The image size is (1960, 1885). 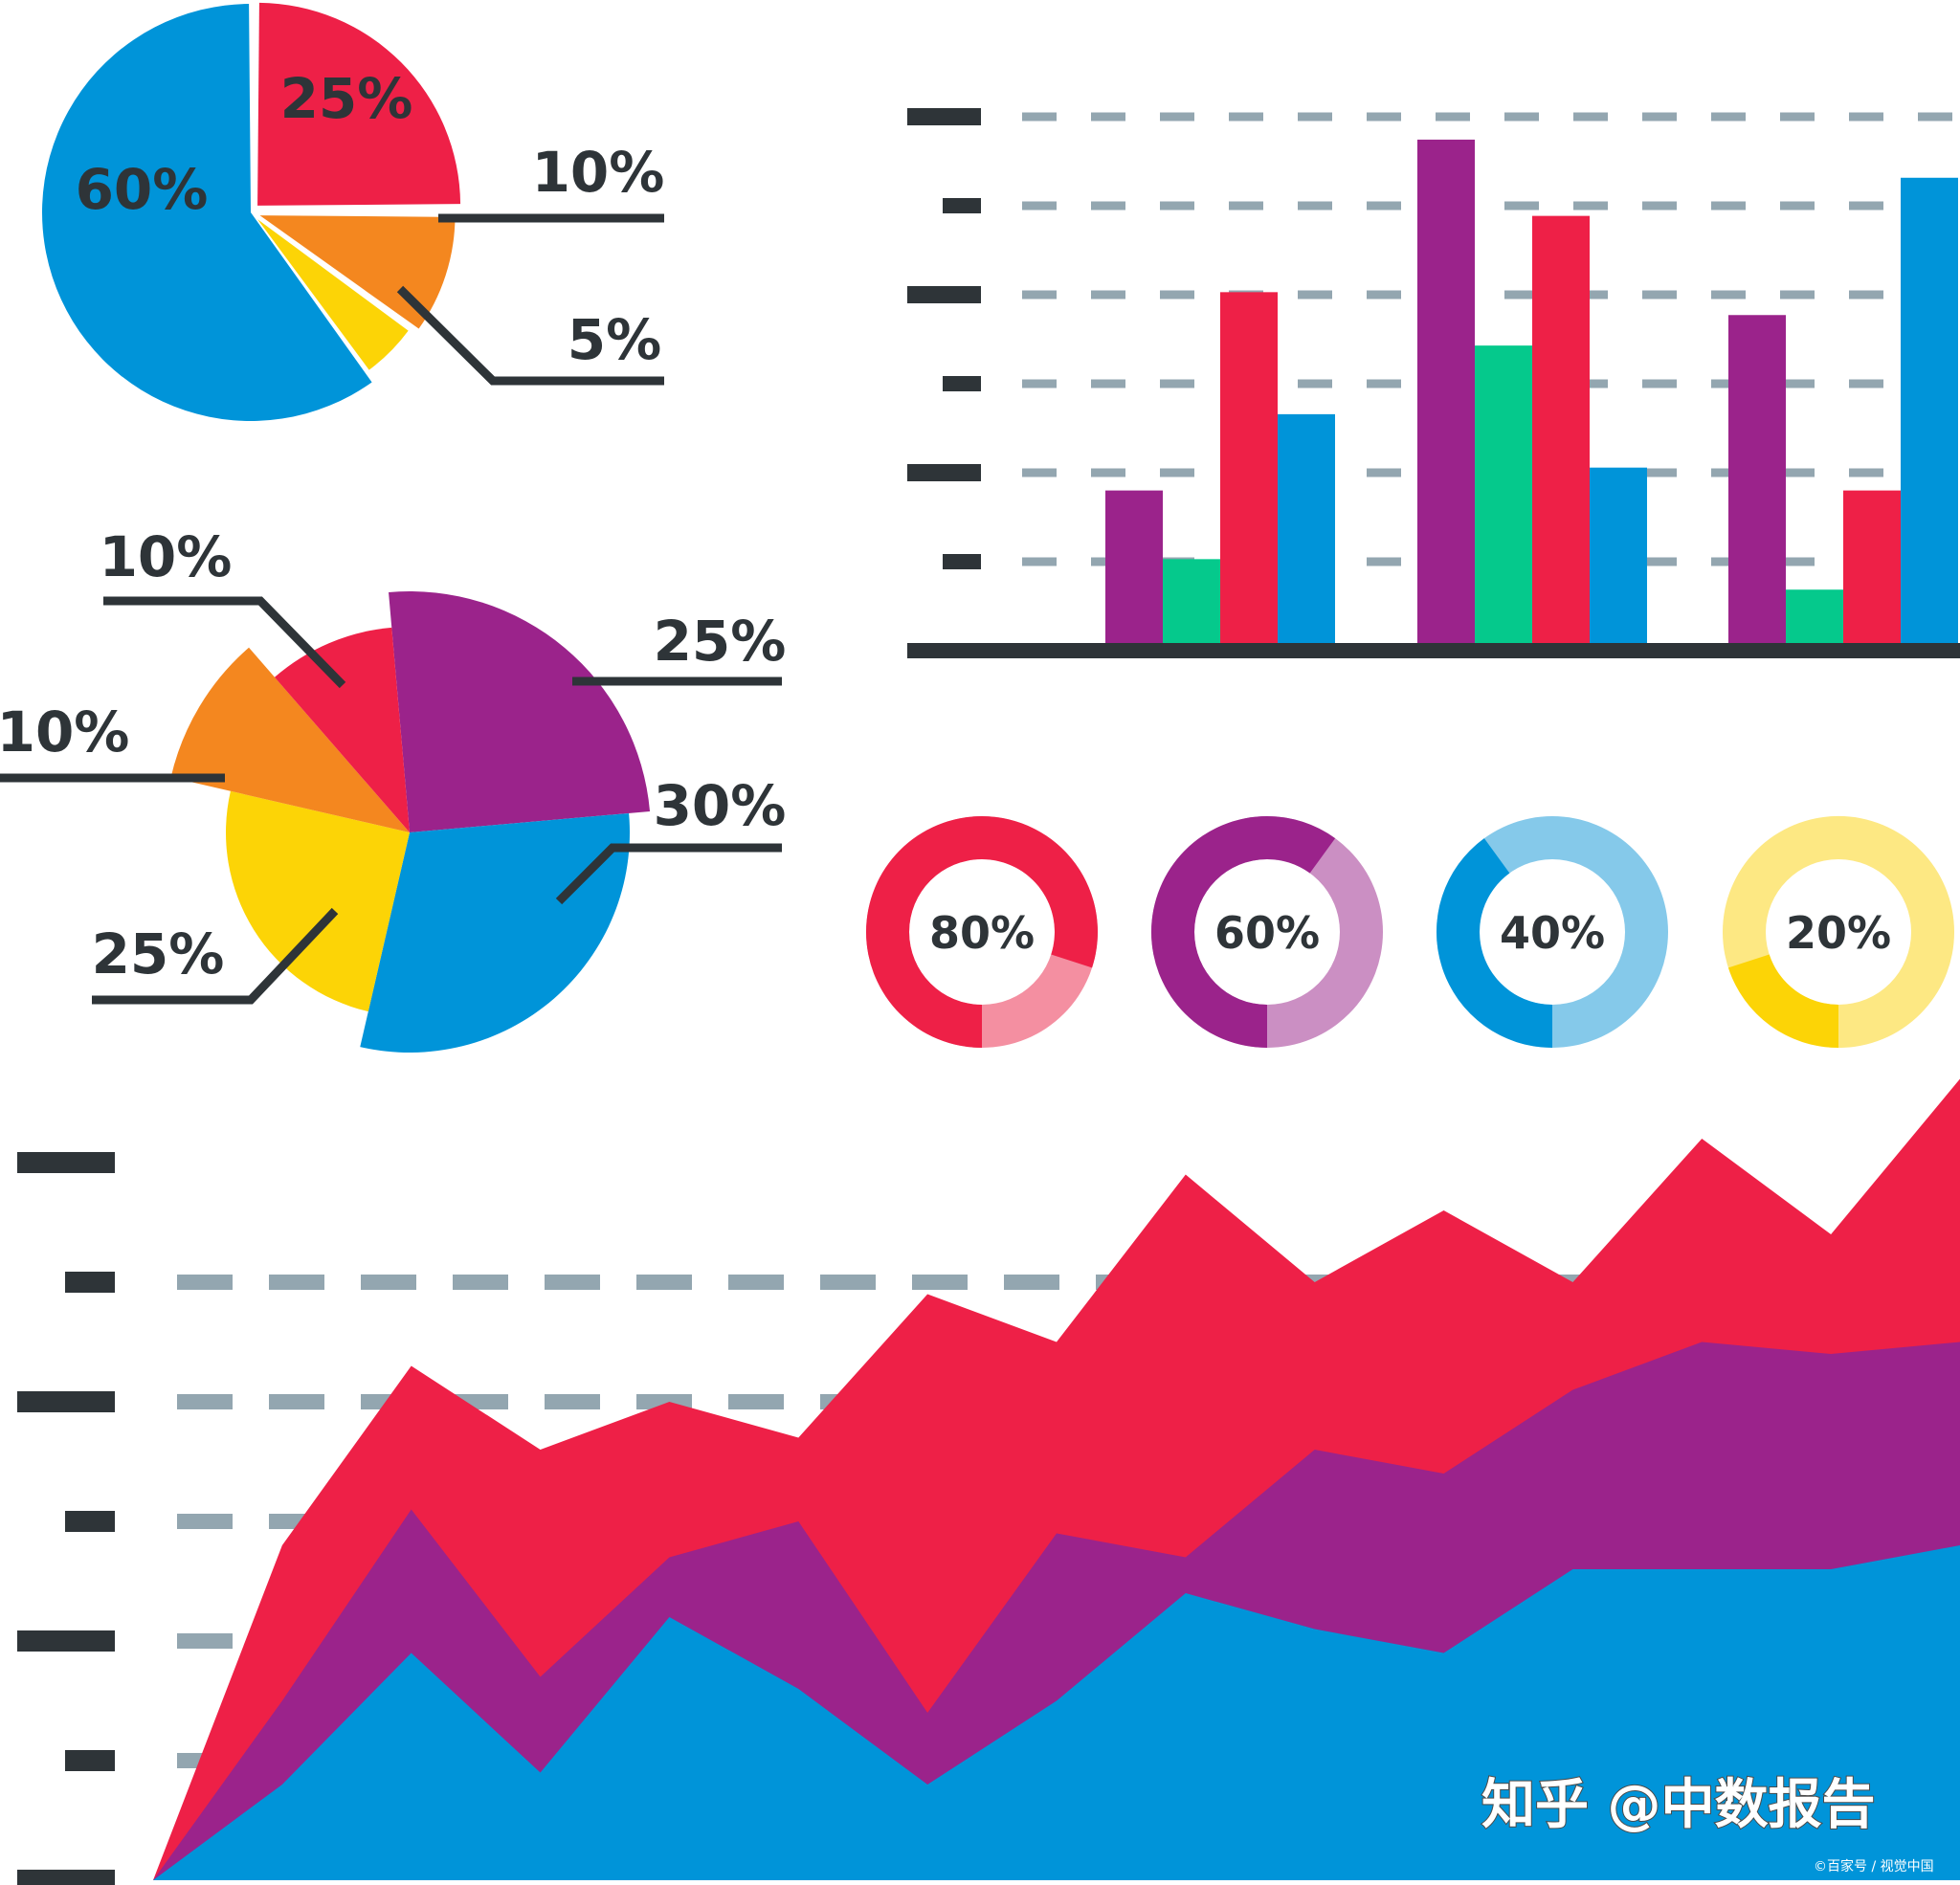 What do you see at coordinates (721, 806) in the screenshot?
I see `data-label: 30%` at bounding box center [721, 806].